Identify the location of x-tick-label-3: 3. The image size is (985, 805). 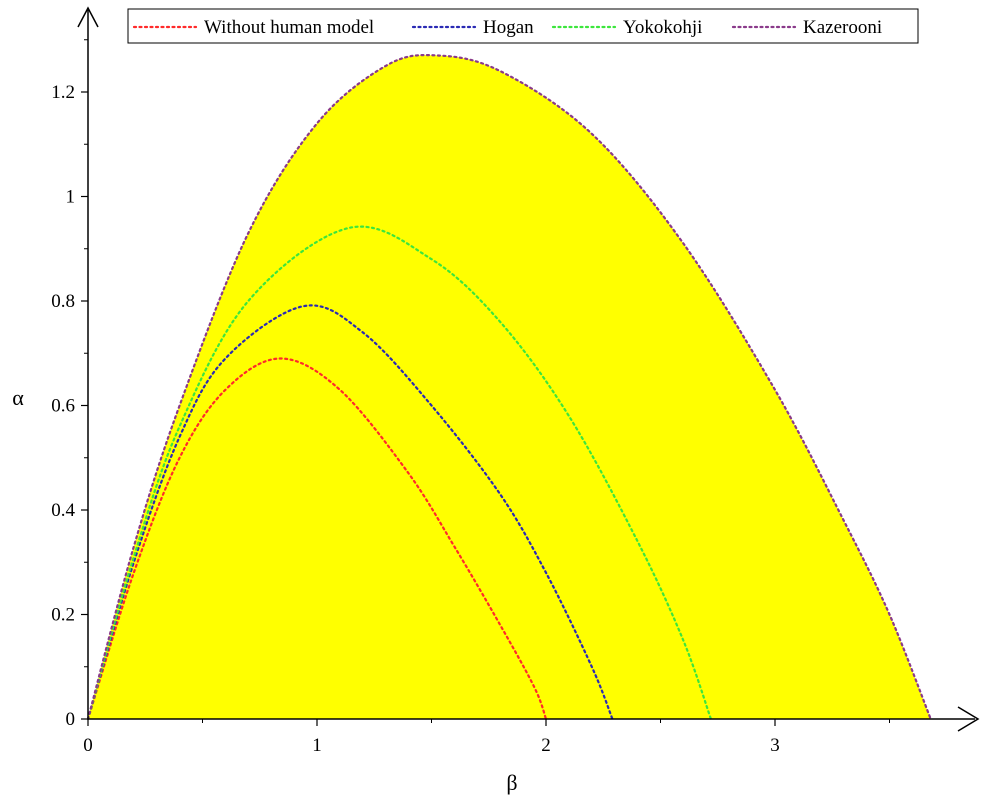
(775, 745).